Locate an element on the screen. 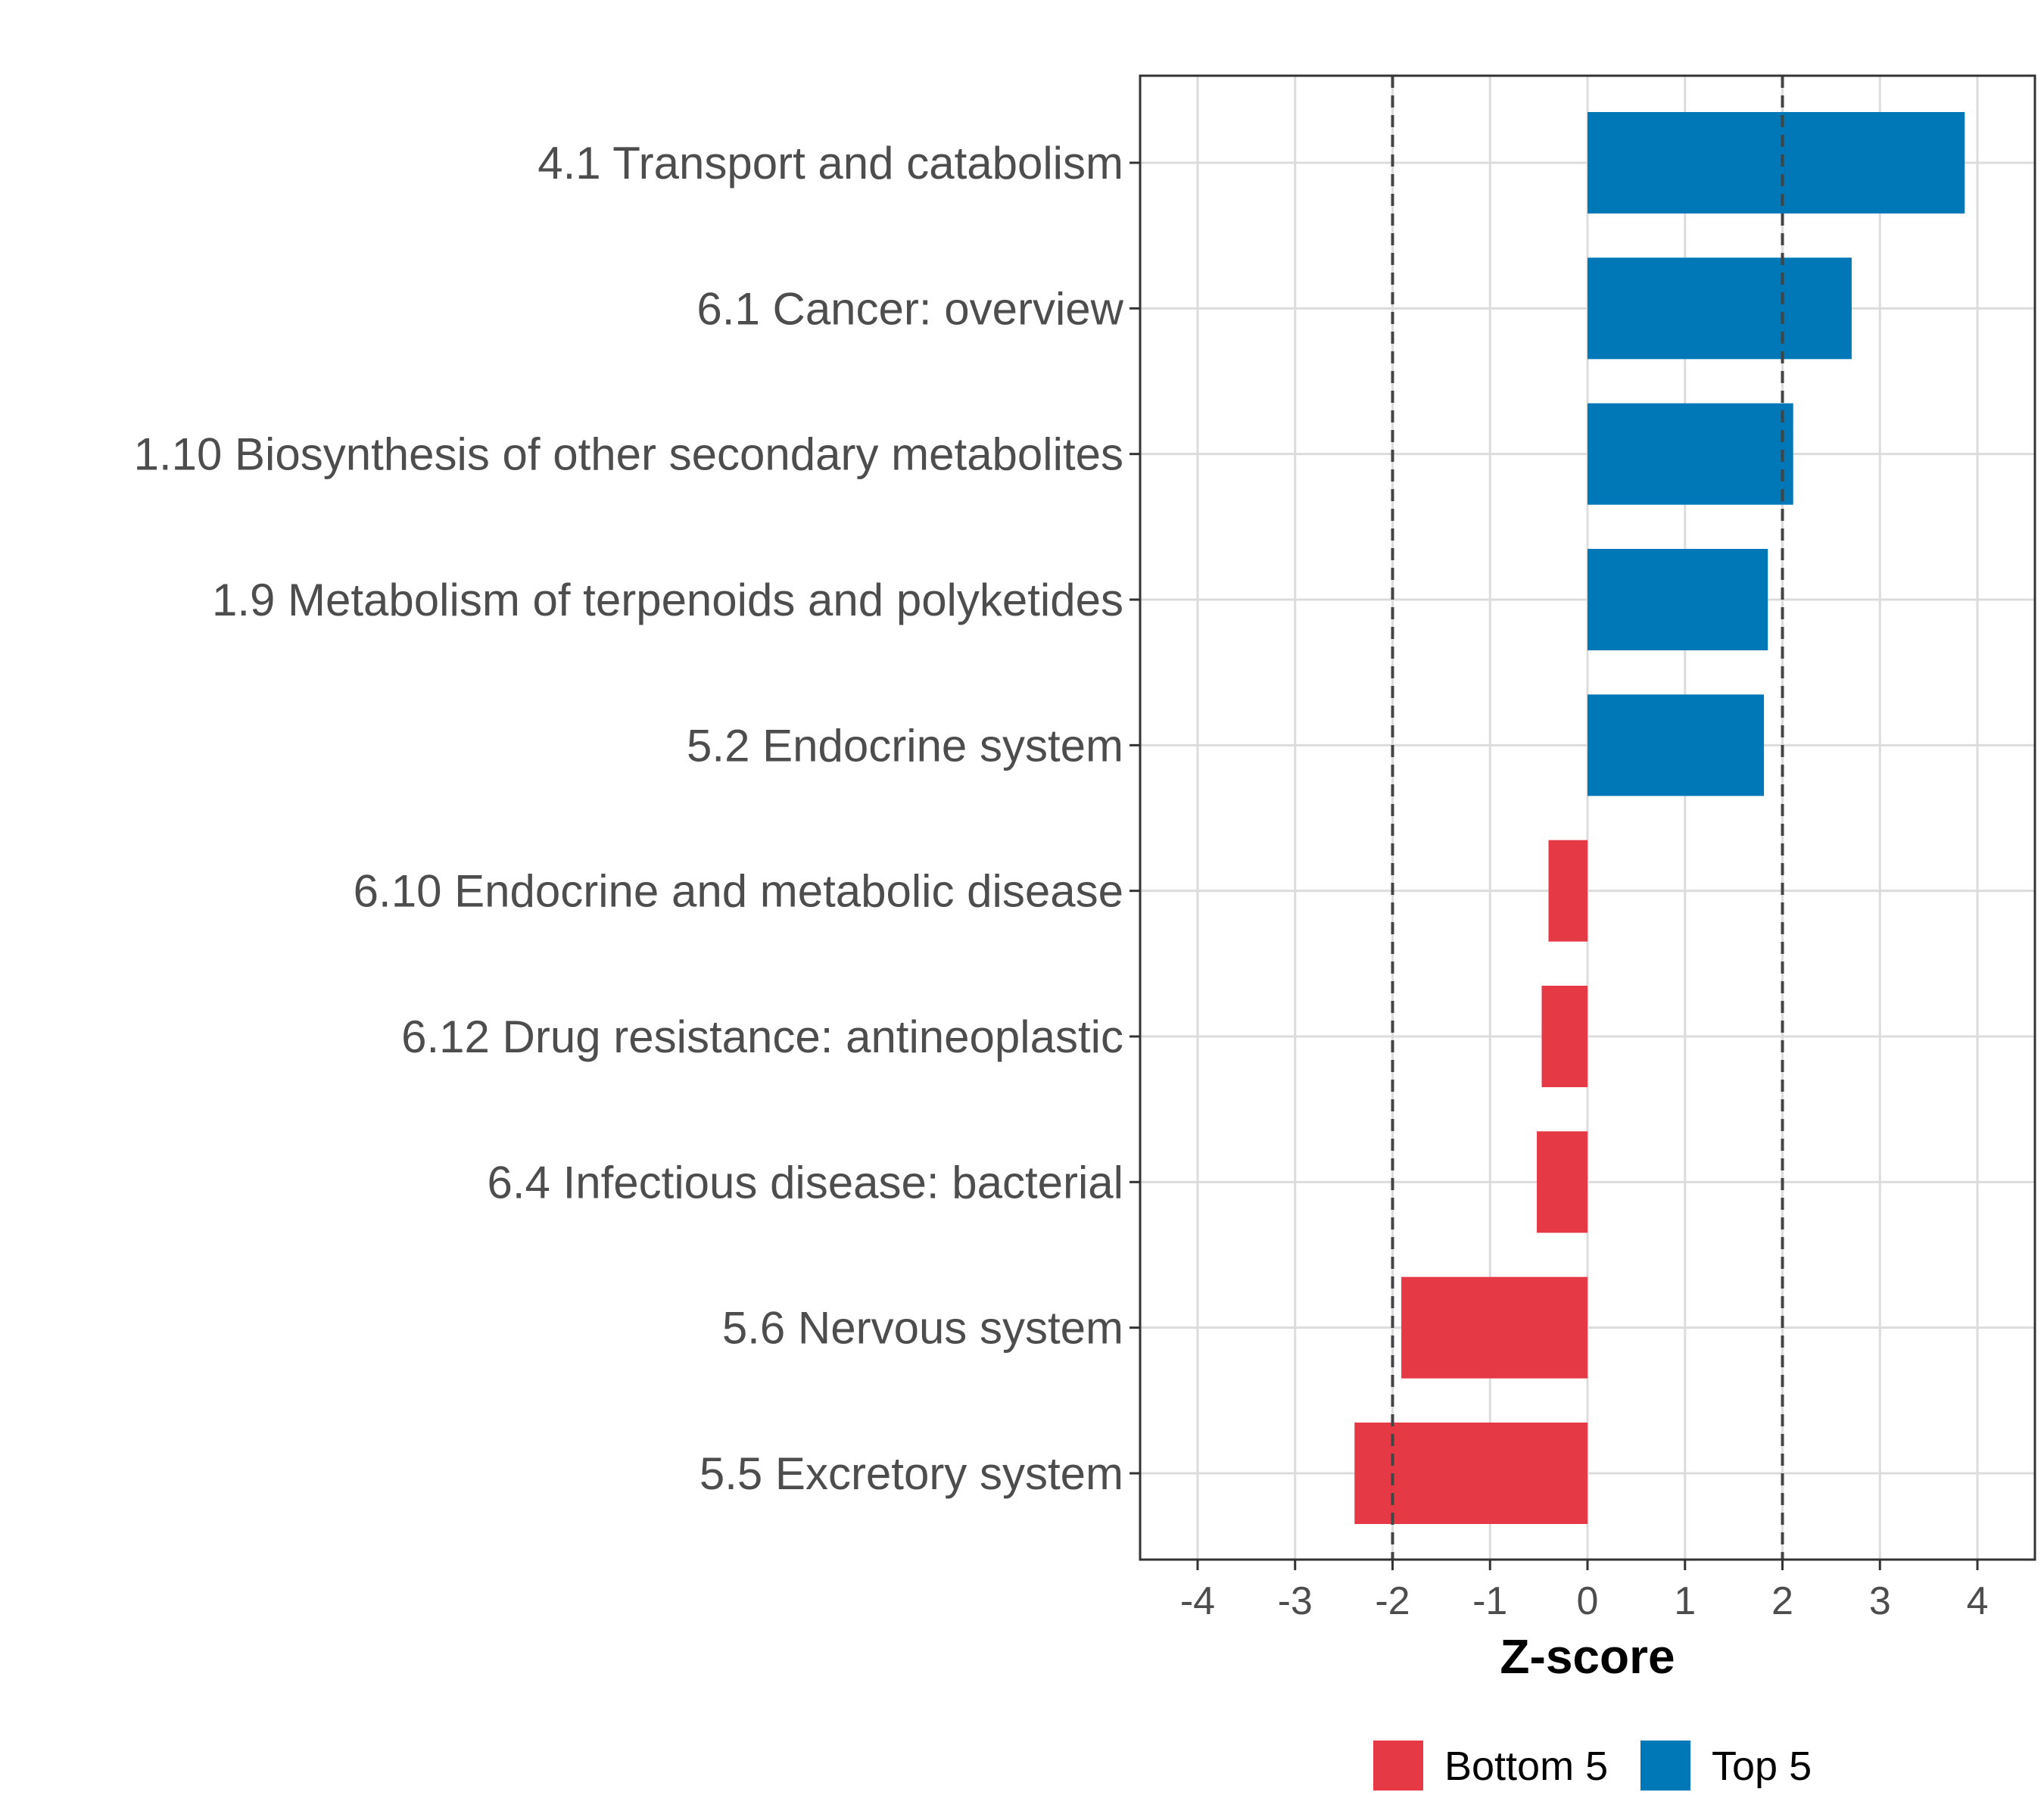  category-label: 5.6 Nervous system is located at coordinates (922, 1328).